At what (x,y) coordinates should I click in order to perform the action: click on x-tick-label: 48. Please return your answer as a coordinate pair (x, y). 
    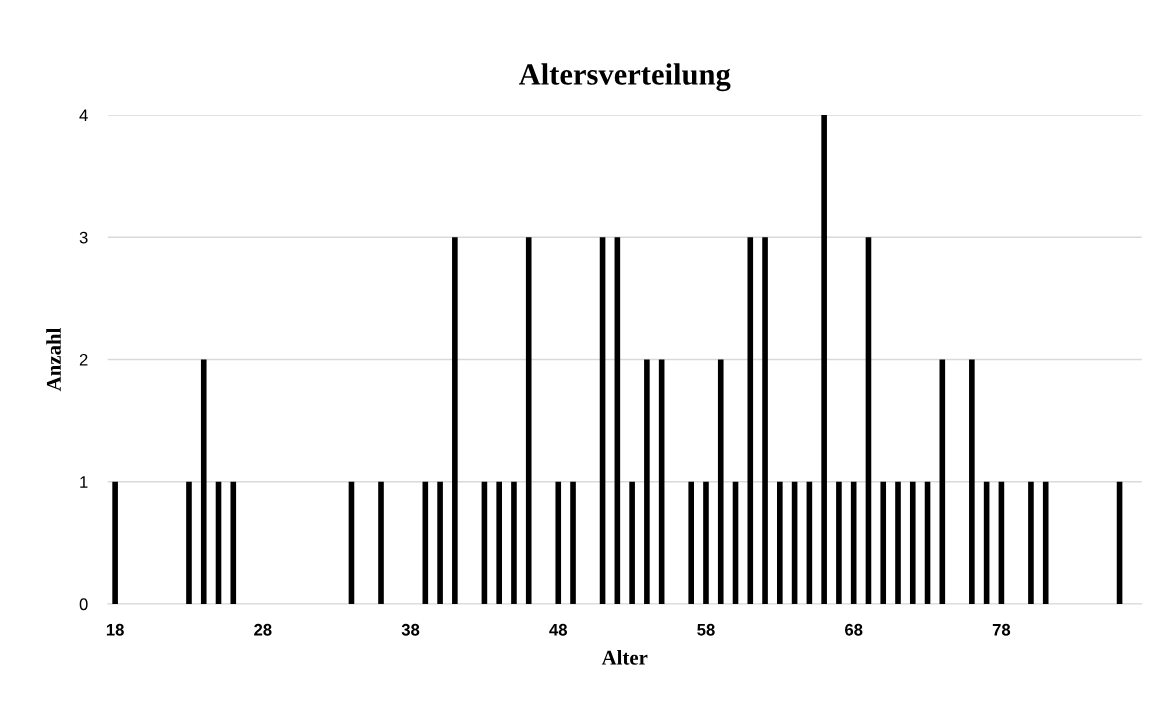
    Looking at the image, I should click on (558, 629).